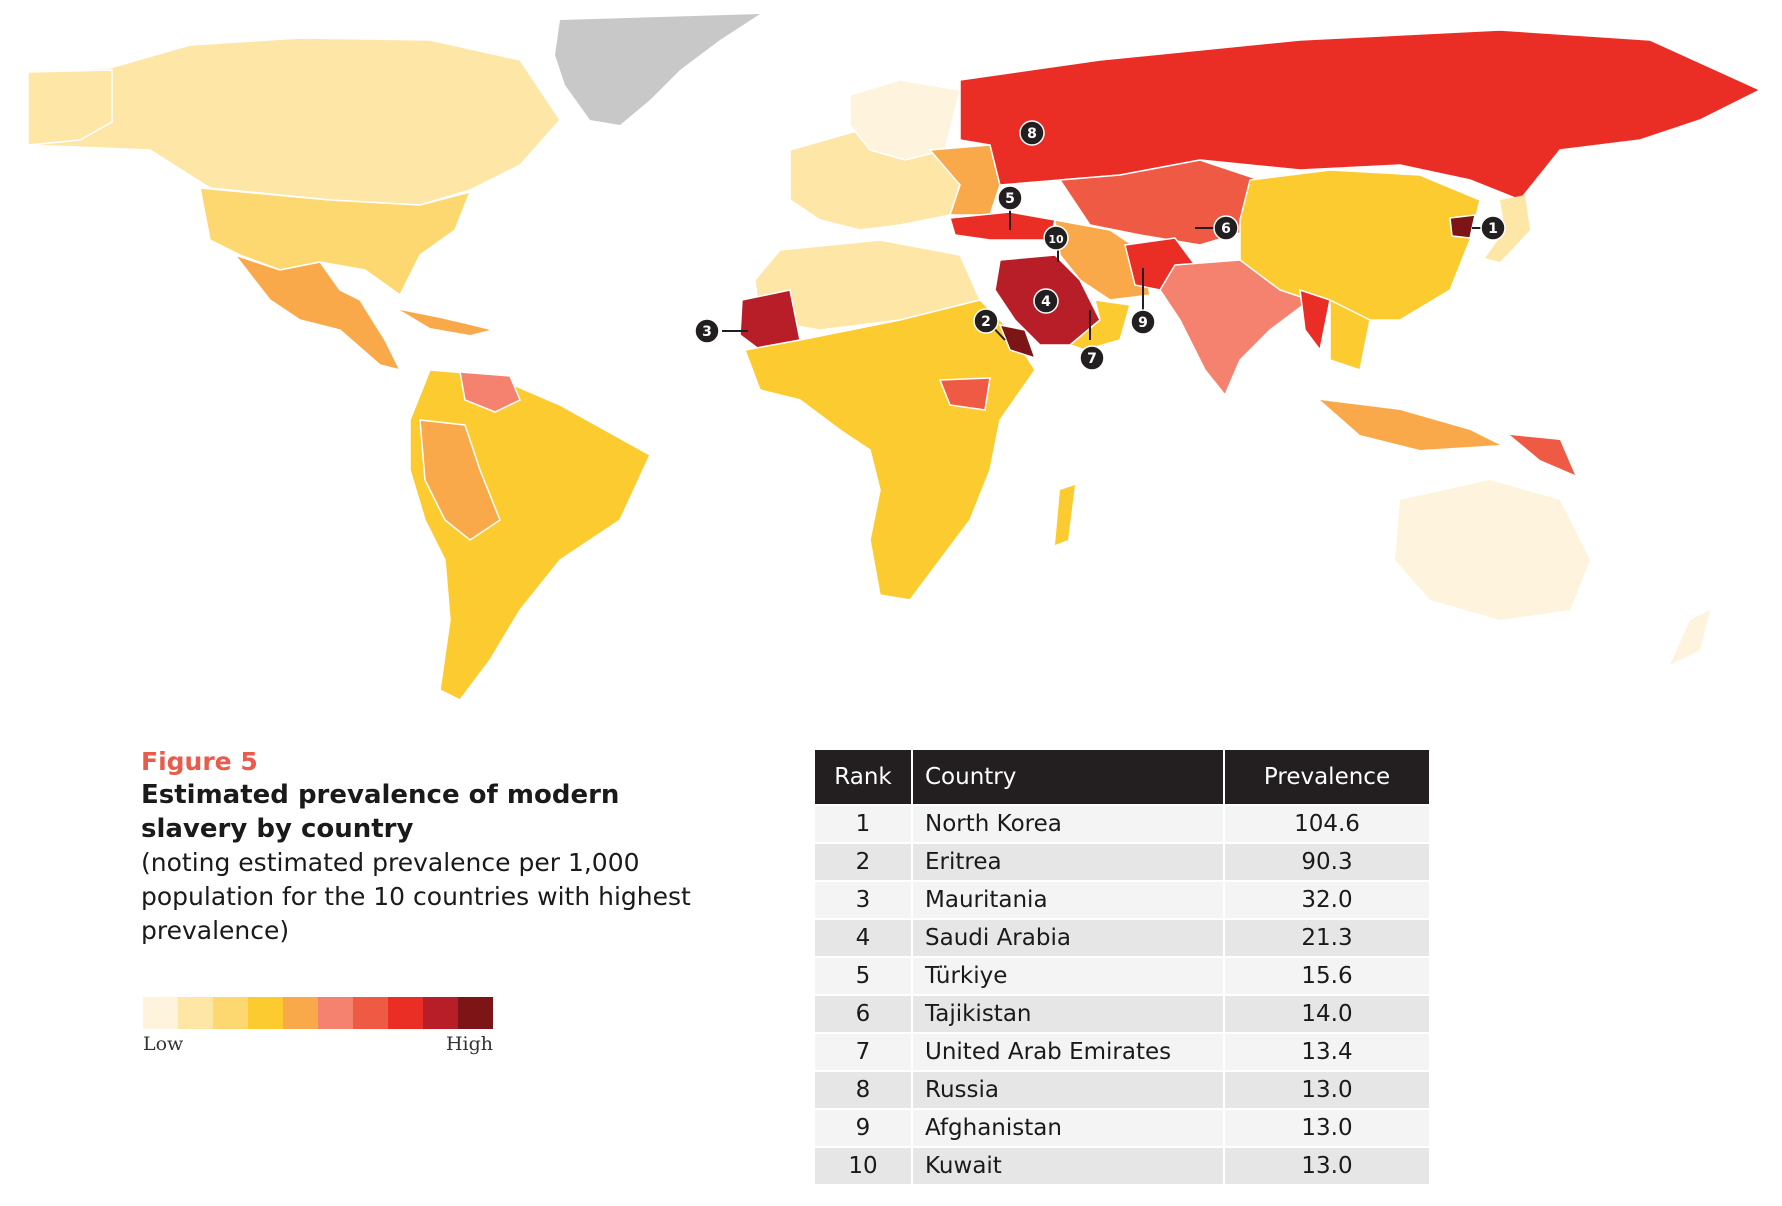 This screenshot has height=1206, width=1782. I want to click on region-turkiye, so click(1002, 226).